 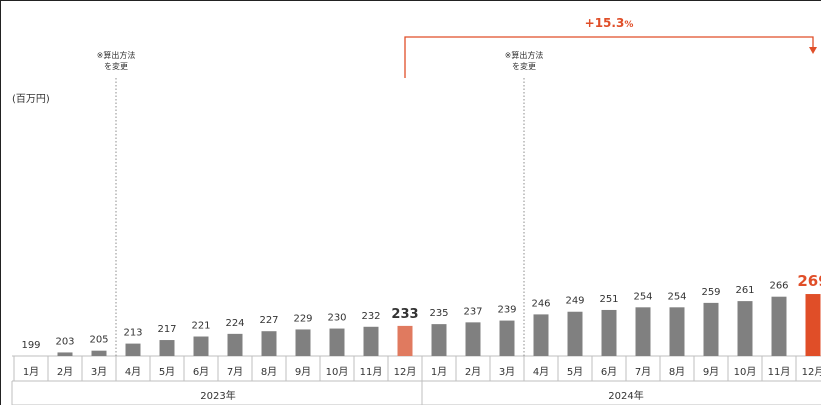 What do you see at coordinates (132, 333) in the screenshot?
I see `data-label: 213` at bounding box center [132, 333].